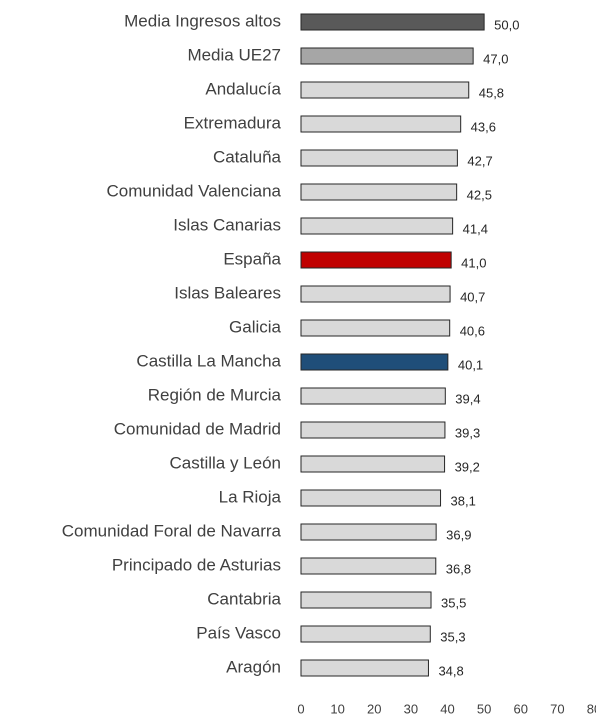 The width and height of the screenshot is (596, 719). I want to click on category-label: La Rioja, so click(250, 496).